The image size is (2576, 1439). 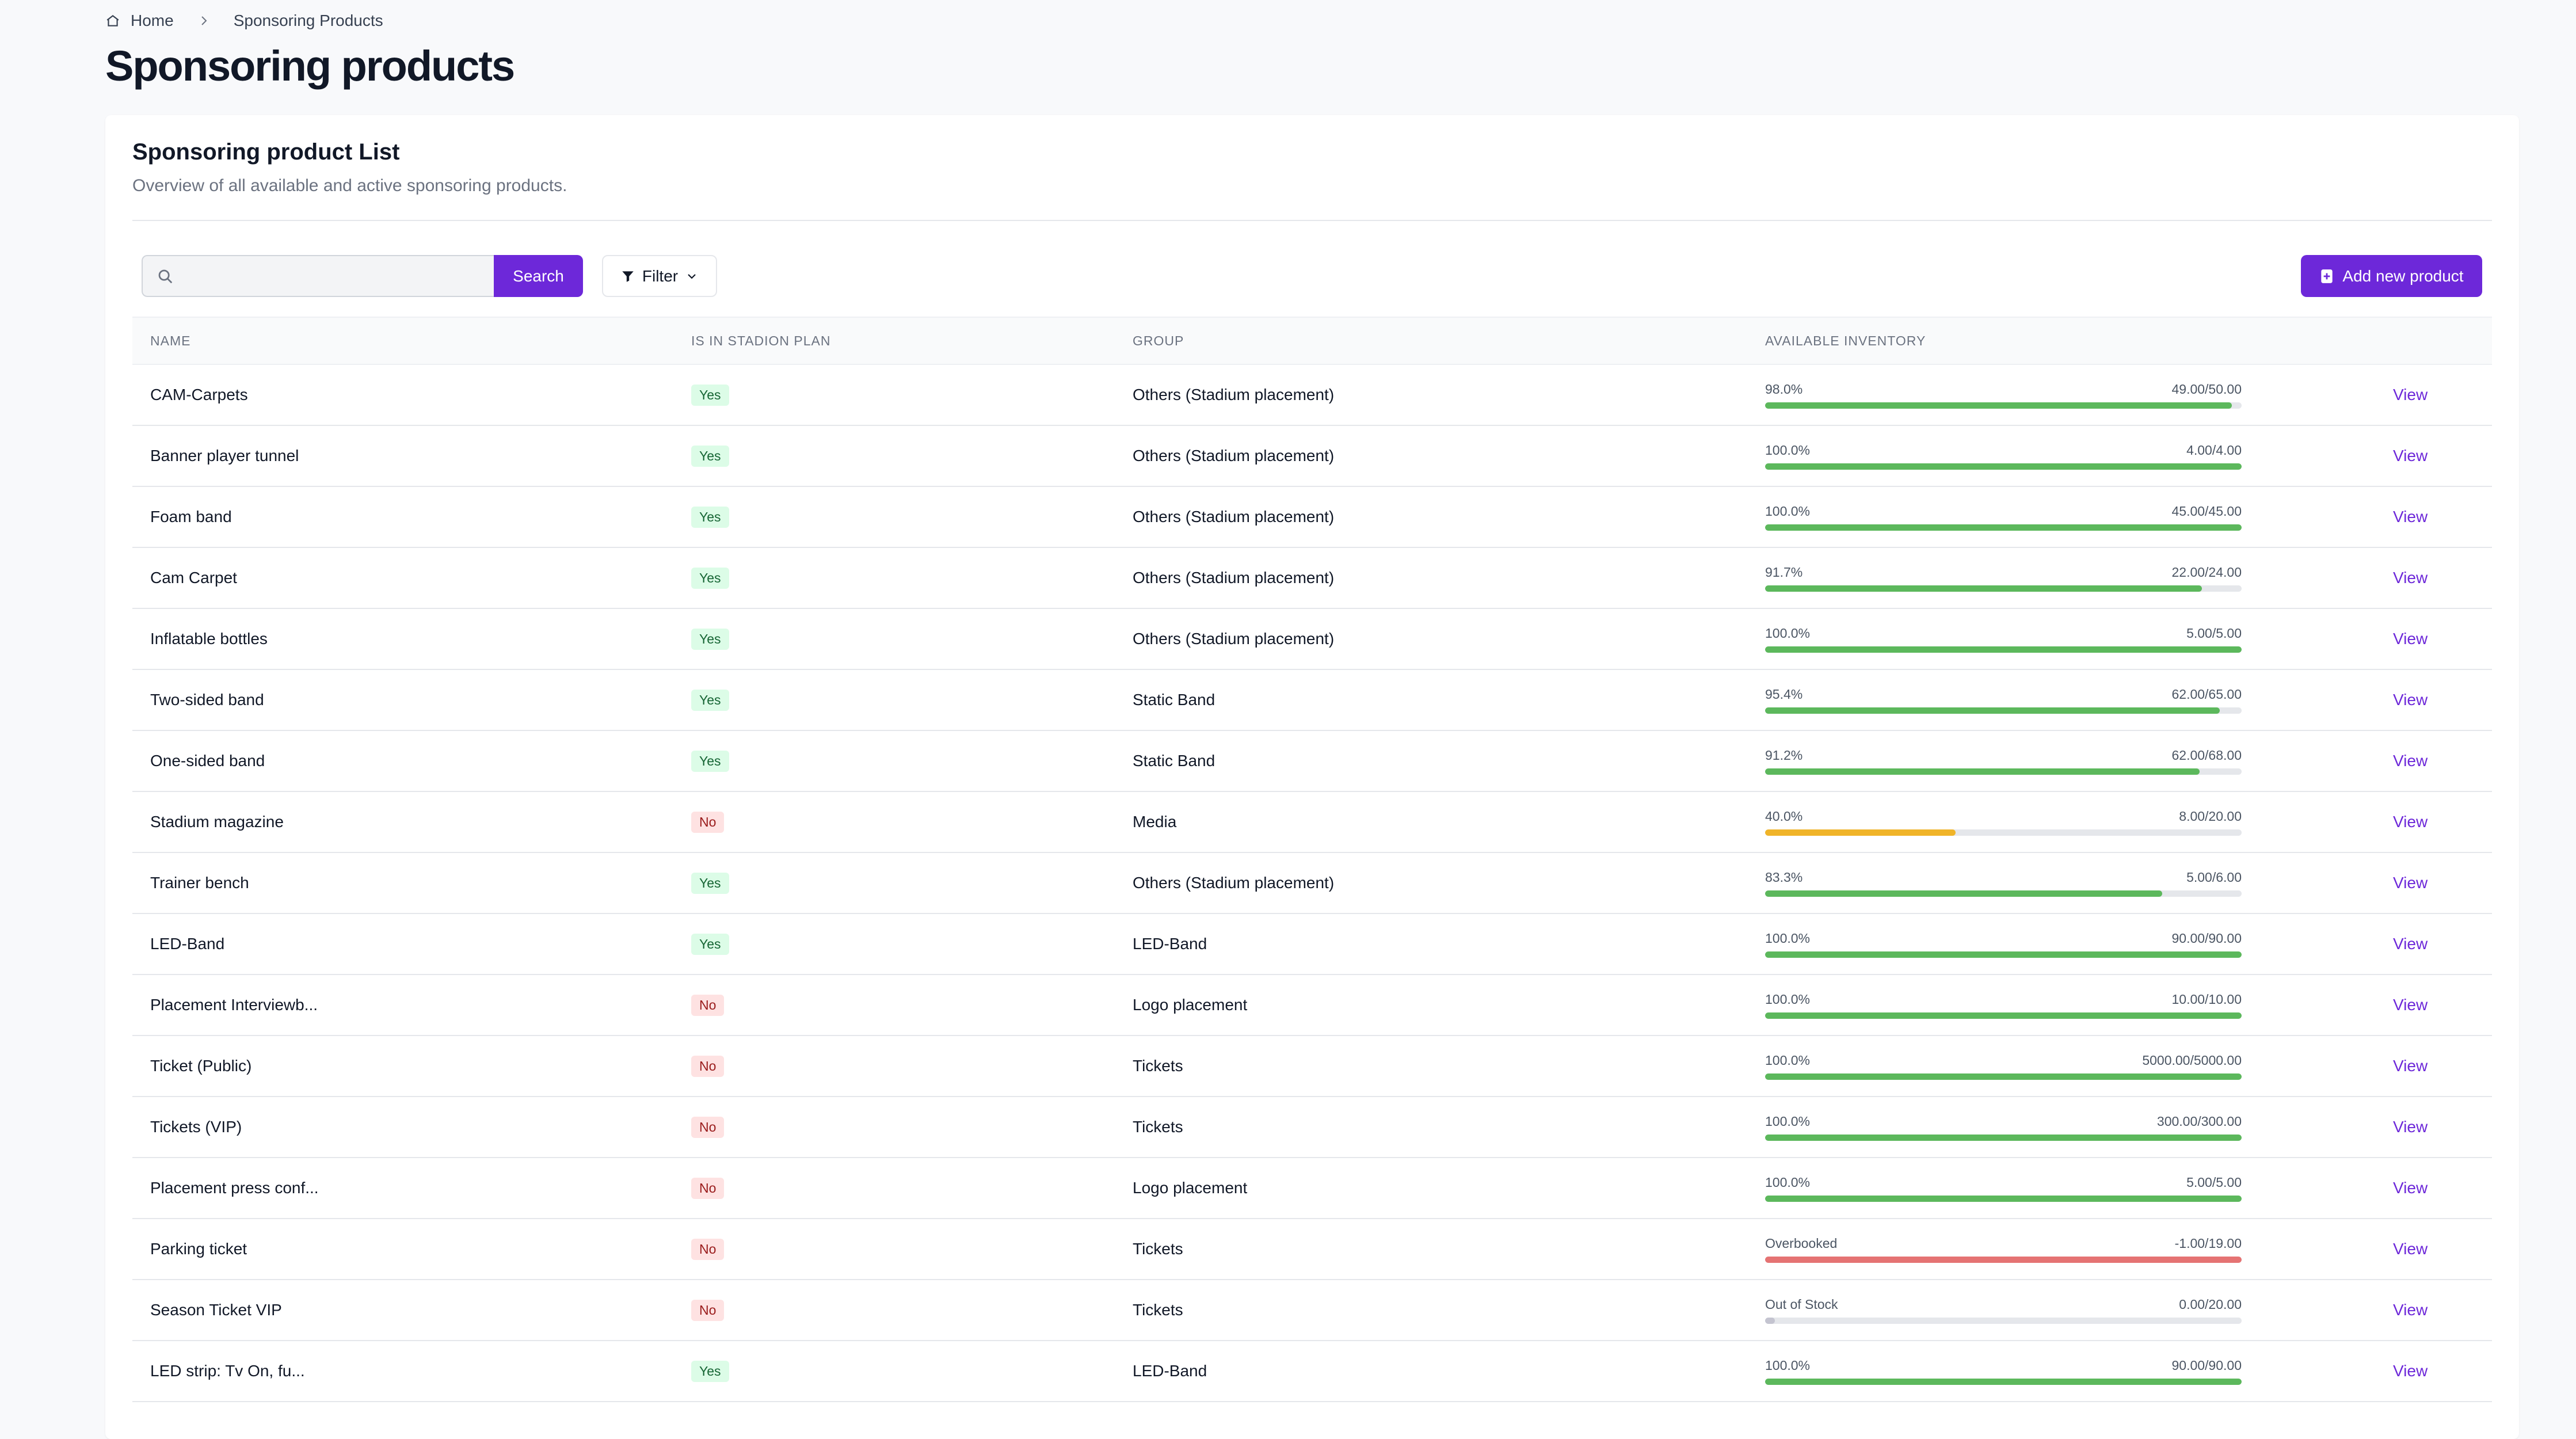 I want to click on add-document-icon, so click(x=2327, y=276).